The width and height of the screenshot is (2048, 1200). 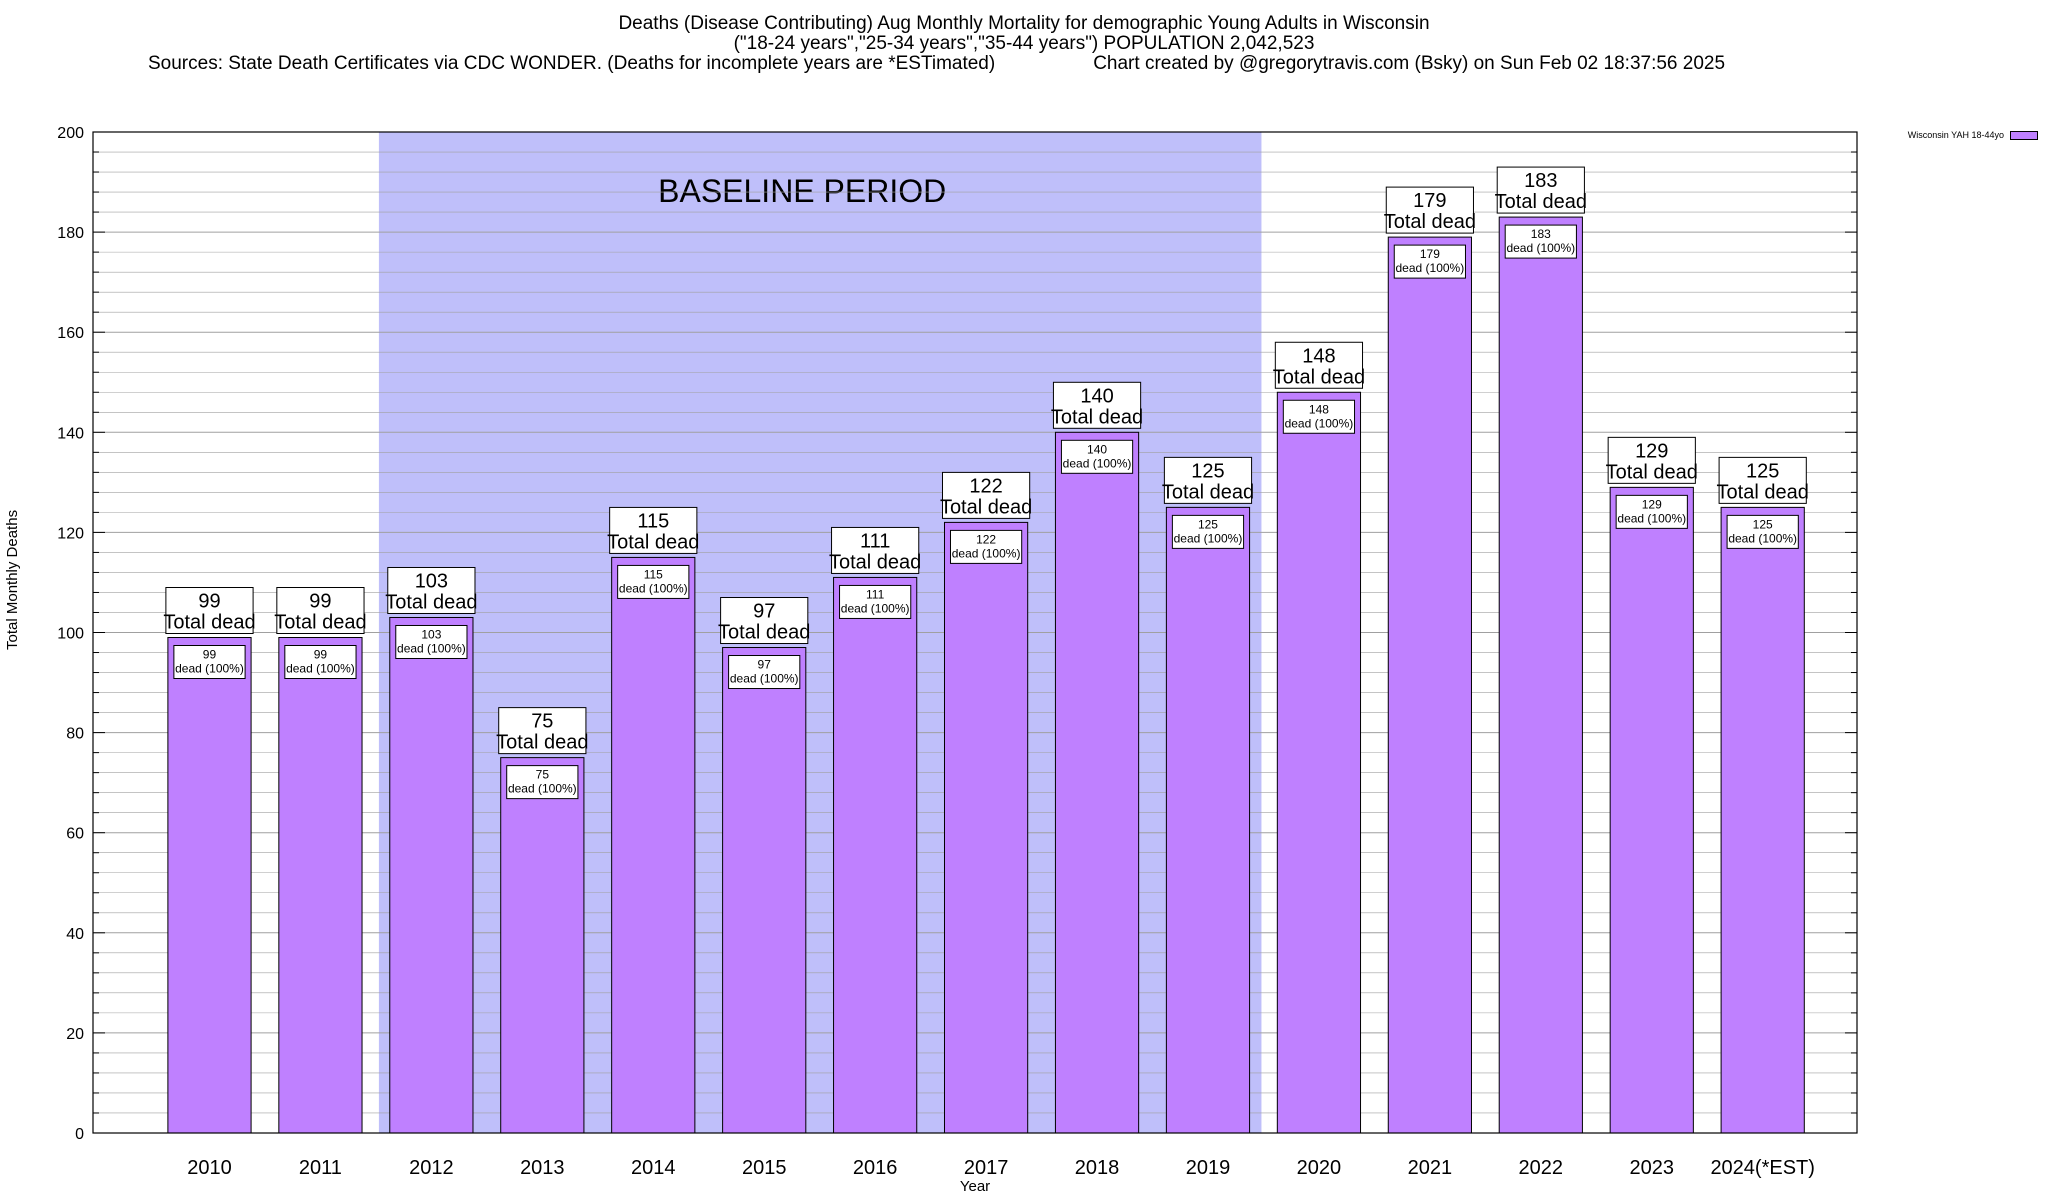 What do you see at coordinates (70, 133) in the screenshot?
I see `y-tick-label: 200` at bounding box center [70, 133].